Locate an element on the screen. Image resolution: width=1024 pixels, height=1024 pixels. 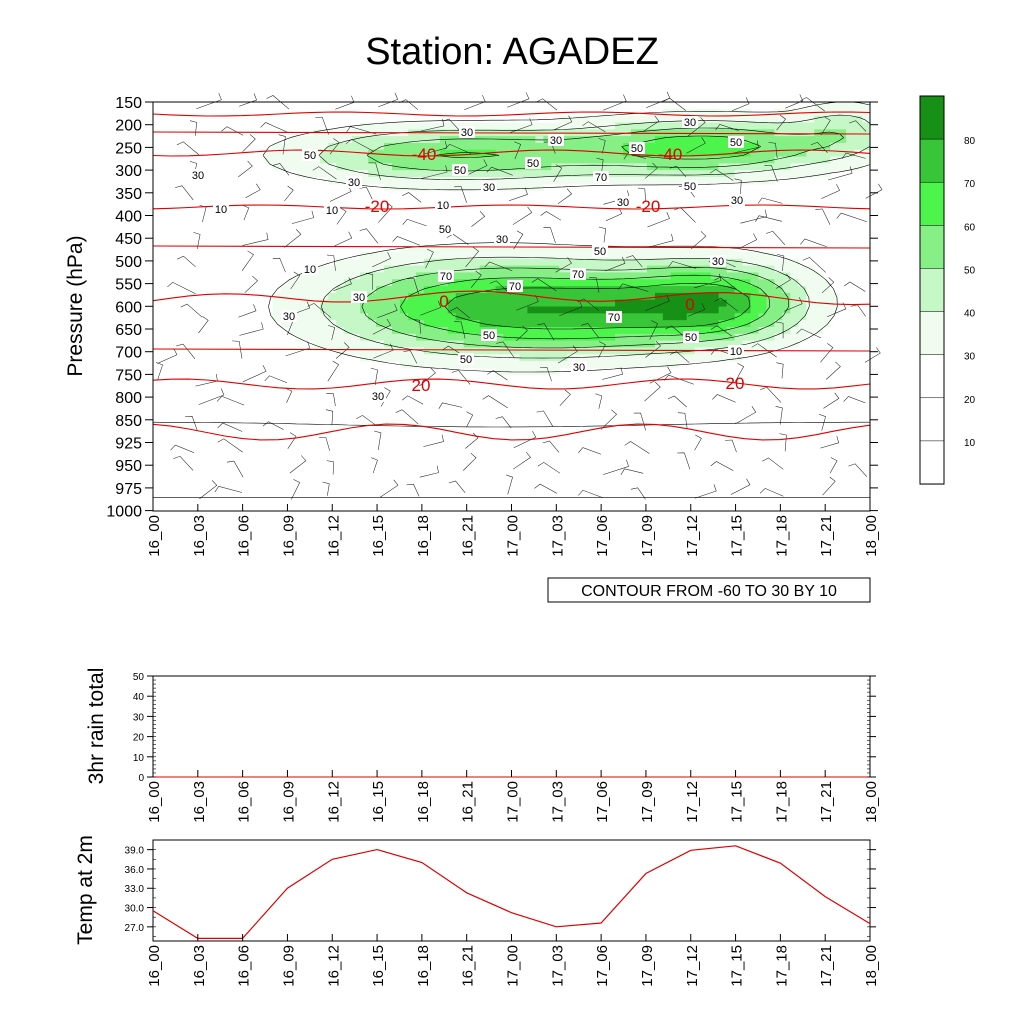
humidity-label-bg is located at coordinates (310, 269).